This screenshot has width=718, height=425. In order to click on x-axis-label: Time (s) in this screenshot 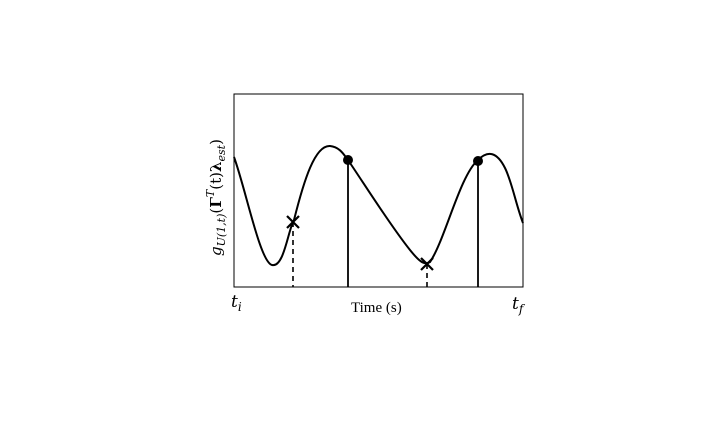, I will do `click(376, 308)`.